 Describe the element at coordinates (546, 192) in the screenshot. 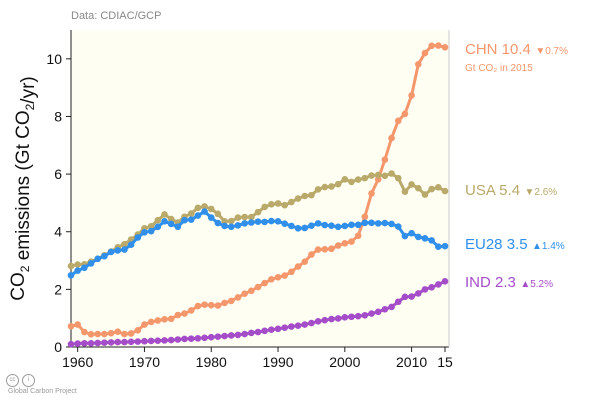

I see `annotation-usa-change: 2.6%` at that location.